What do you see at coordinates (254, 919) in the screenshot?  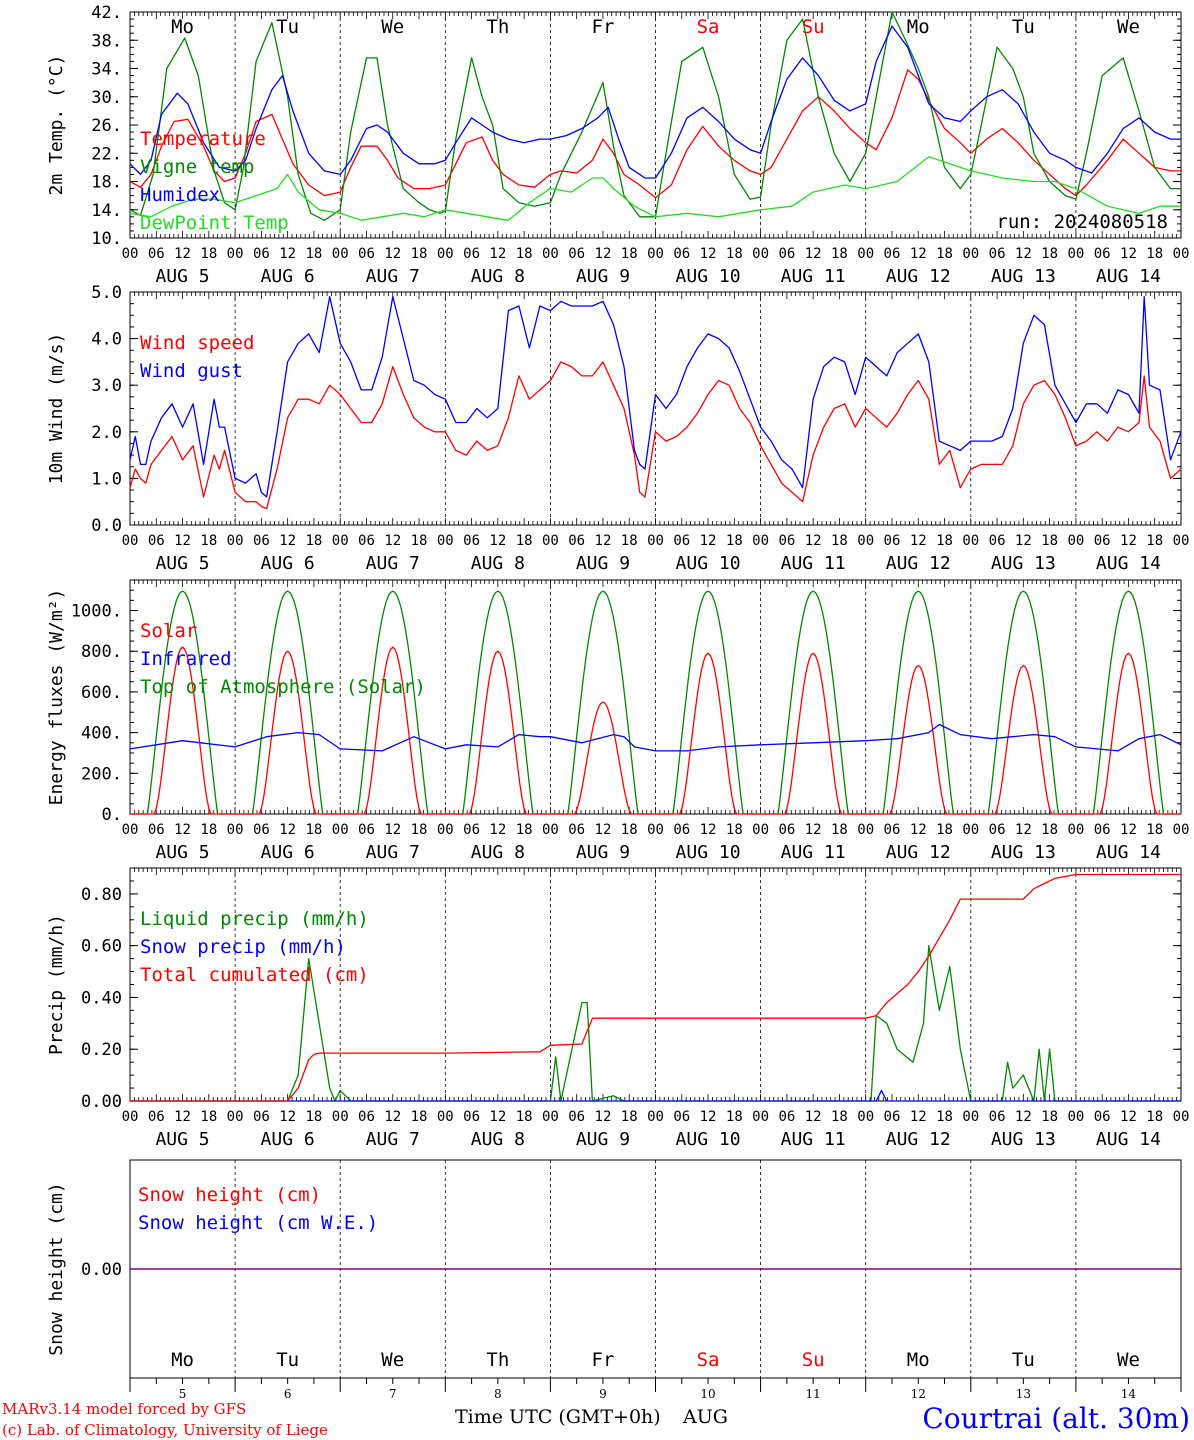 I see `legend-entry: Liquid precip (mm/h)` at bounding box center [254, 919].